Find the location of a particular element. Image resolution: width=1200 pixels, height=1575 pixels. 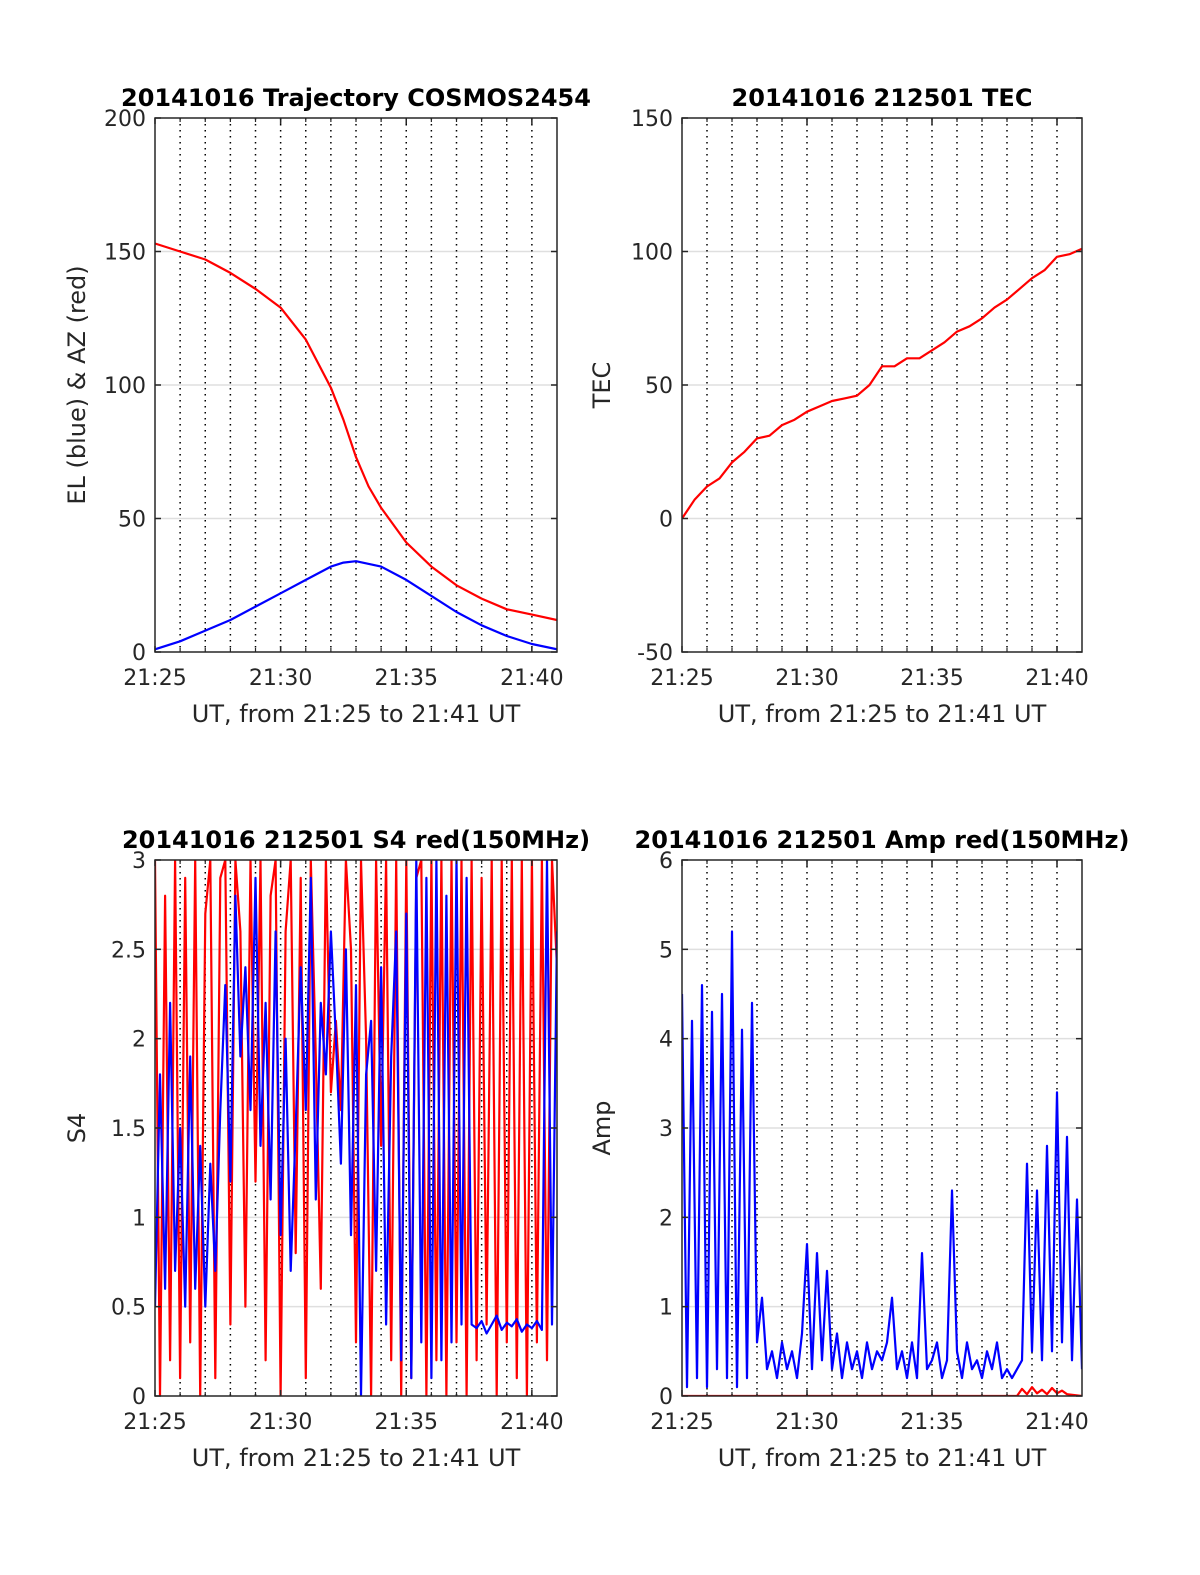

s4-series-1-line is located at coordinates (356, 1128).